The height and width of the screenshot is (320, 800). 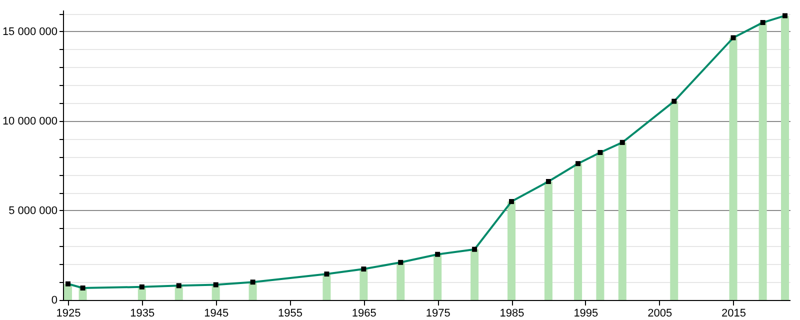 I want to click on x-tick-label: 2005, so click(x=660, y=314).